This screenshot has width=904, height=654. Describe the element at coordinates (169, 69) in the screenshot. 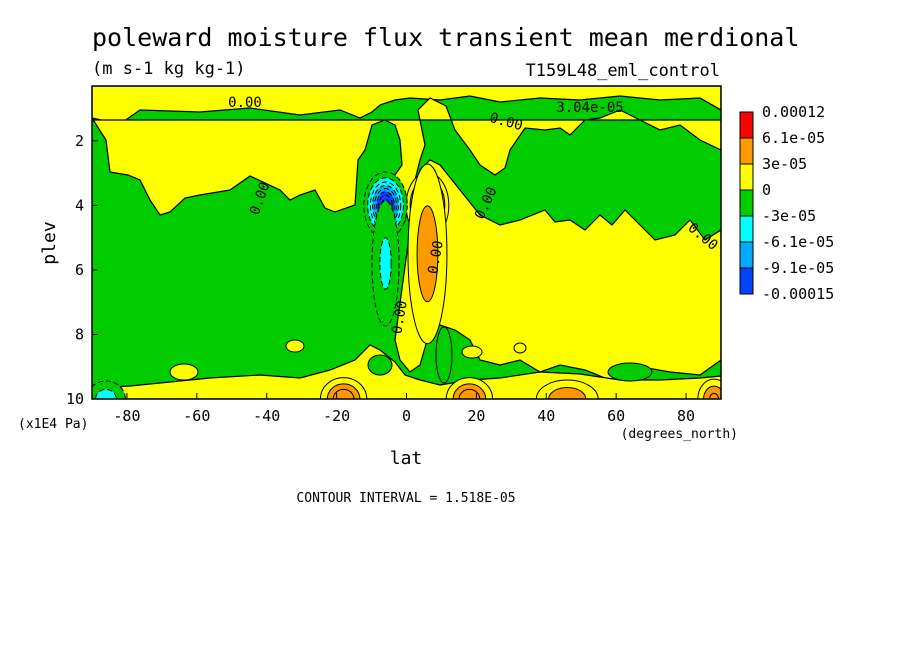

I see `units-label: (m s-1 kg kg-1)` at that location.